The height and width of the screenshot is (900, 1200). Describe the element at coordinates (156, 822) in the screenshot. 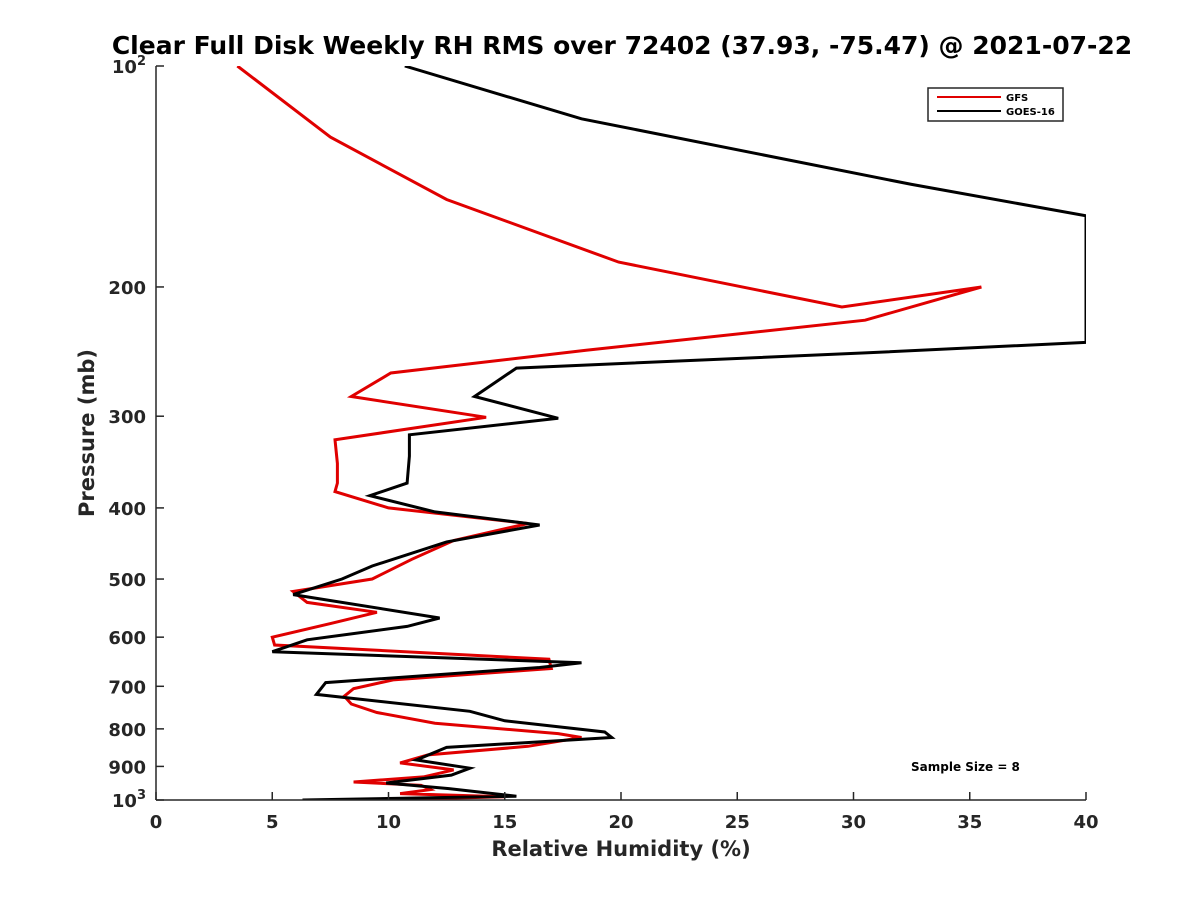

I see `x-tick-label: 0` at that location.